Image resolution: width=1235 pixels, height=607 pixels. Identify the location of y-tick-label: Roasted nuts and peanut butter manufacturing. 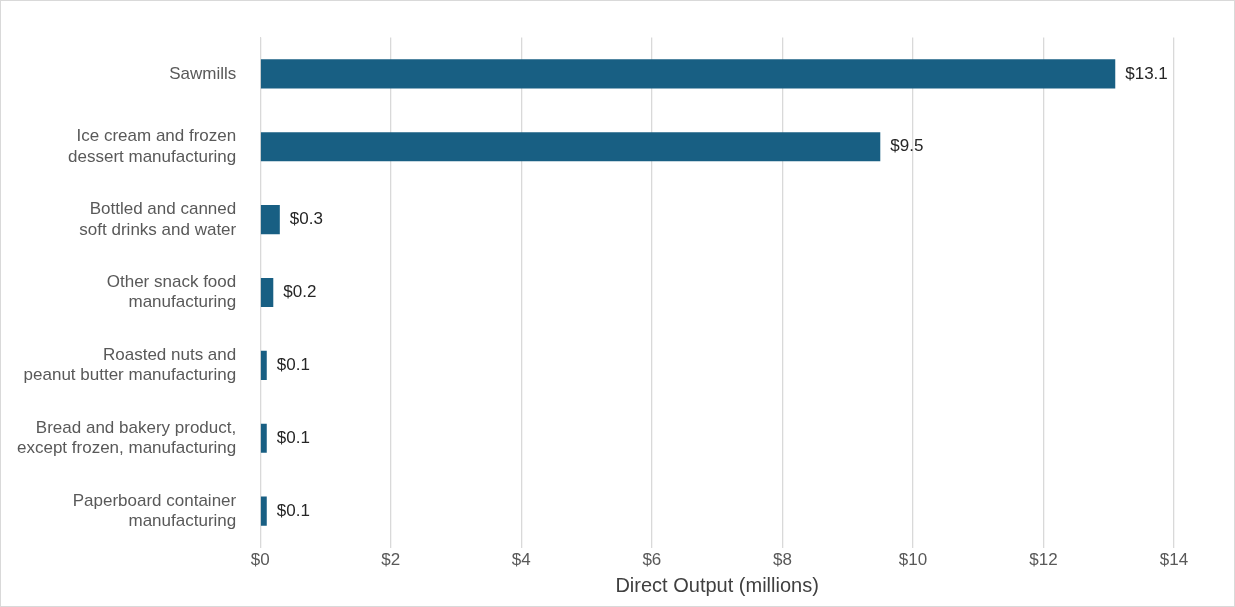
(130, 364).